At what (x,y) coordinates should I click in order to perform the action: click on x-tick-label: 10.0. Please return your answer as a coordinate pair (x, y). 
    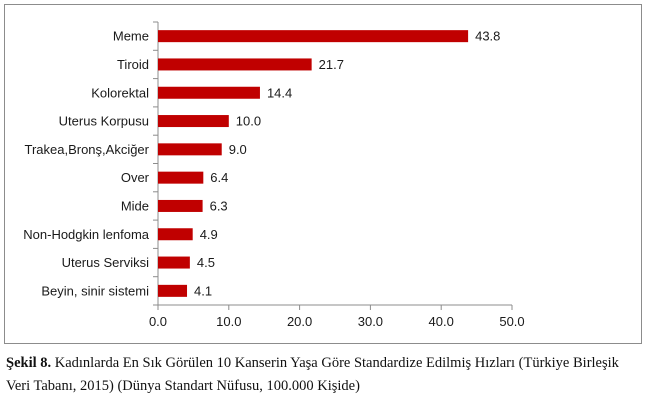
    Looking at the image, I should click on (228, 321).